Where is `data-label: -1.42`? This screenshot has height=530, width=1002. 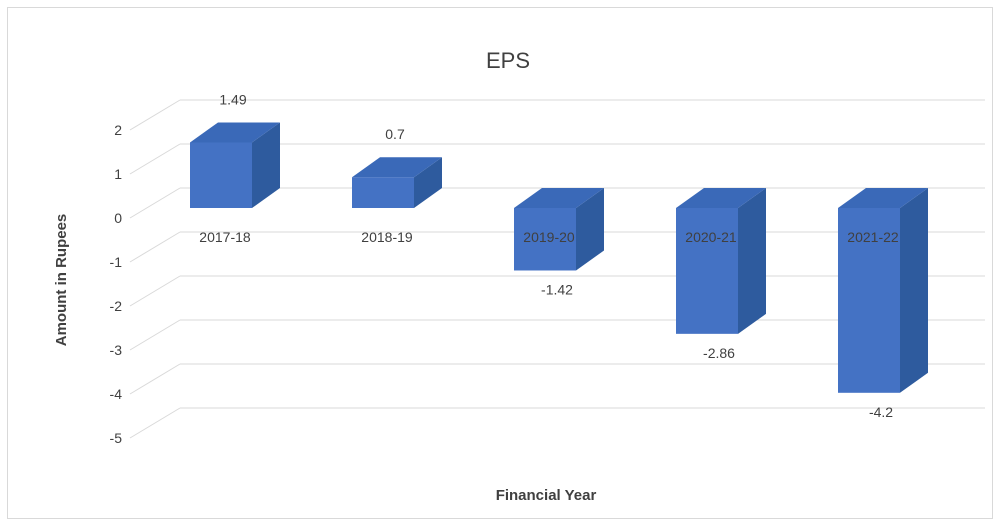 data-label: -1.42 is located at coordinates (557, 289).